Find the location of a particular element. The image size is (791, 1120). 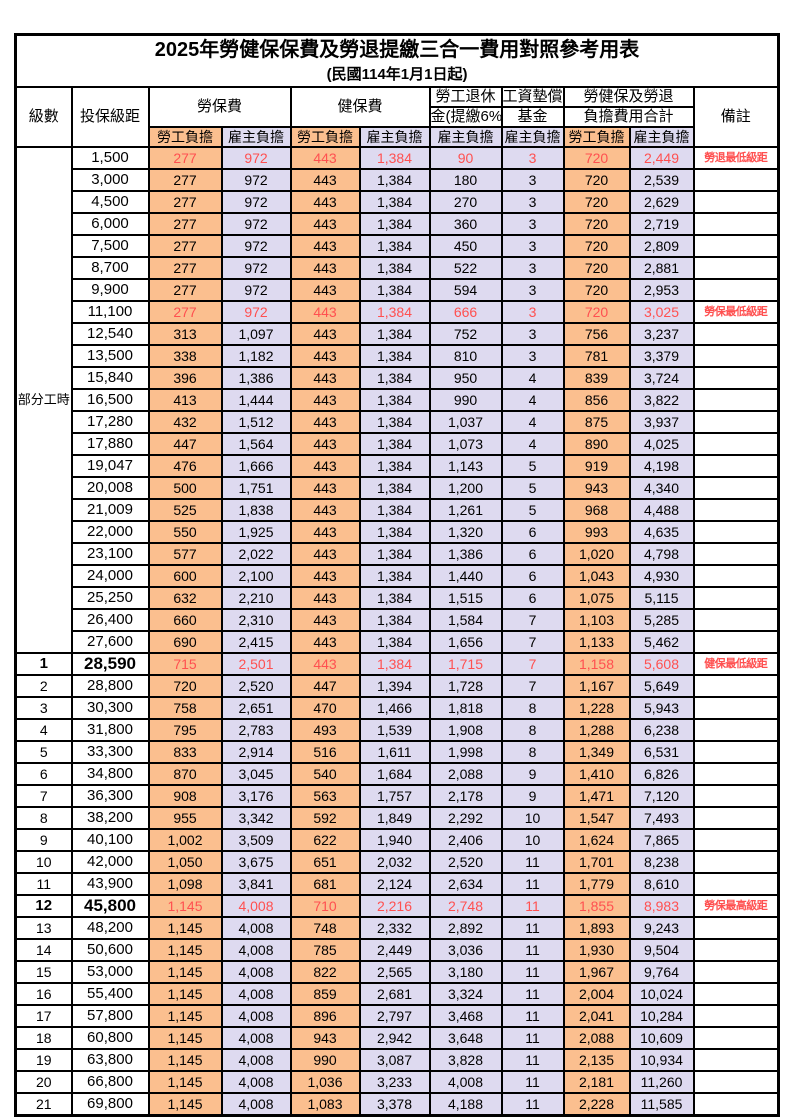

fee-cell: 3,180 is located at coordinates (465, 972).